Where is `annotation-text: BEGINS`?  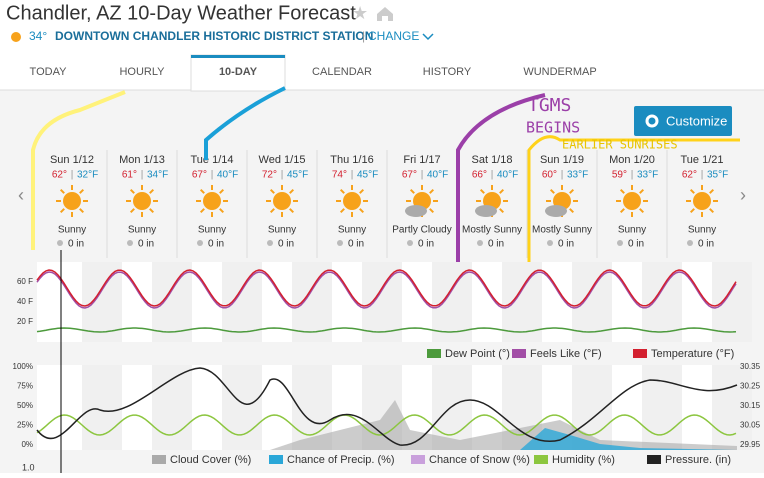
annotation-text: BEGINS is located at coordinates (553, 128).